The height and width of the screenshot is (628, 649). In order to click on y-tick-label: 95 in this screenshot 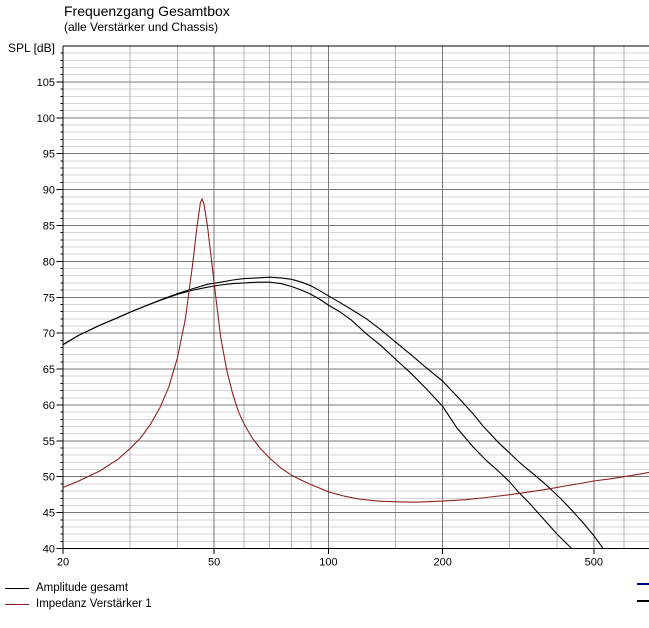, I will do `click(49, 155)`.